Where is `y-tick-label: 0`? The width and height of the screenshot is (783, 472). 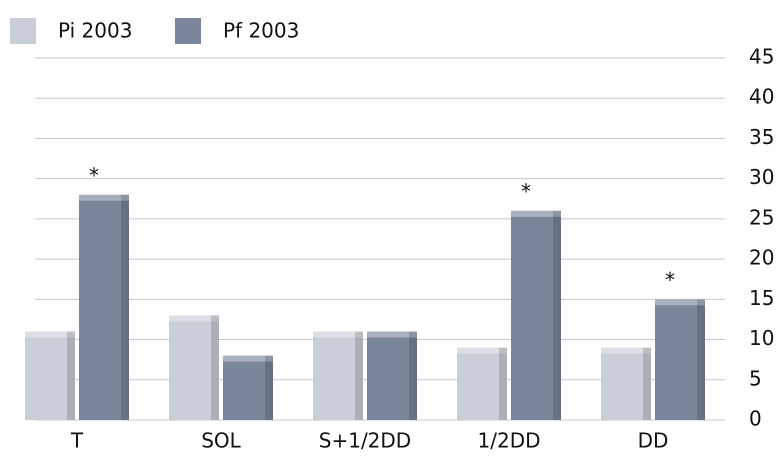 y-tick-label: 0 is located at coordinates (755, 419).